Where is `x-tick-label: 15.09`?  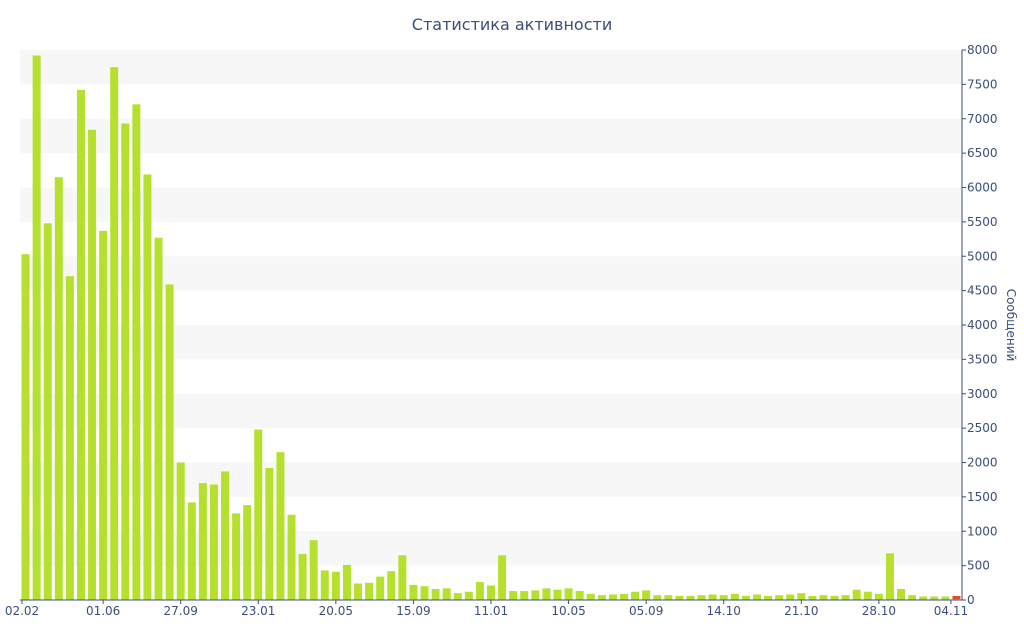 x-tick-label: 15.09 is located at coordinates (413, 611).